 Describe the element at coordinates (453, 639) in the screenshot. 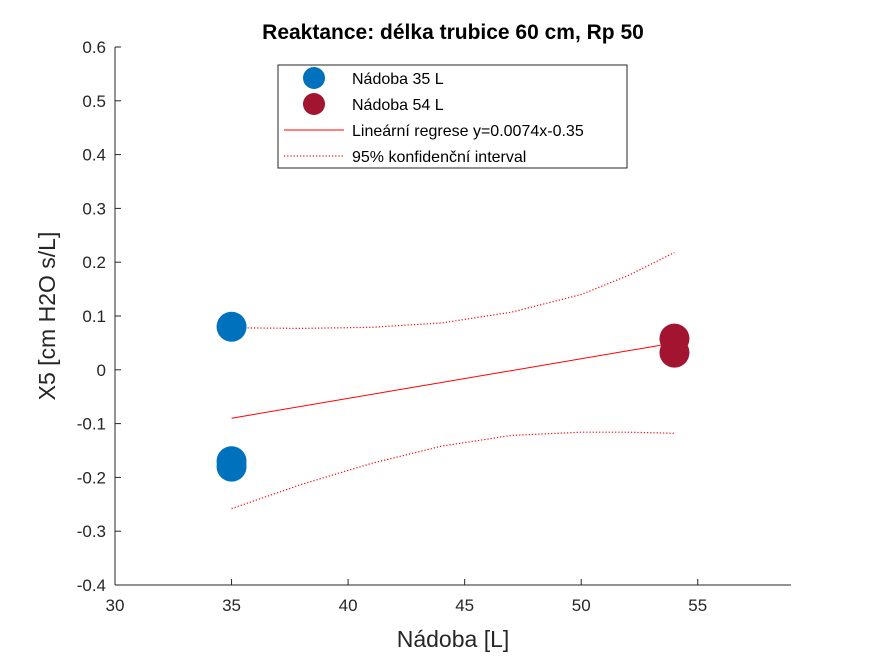

I see `x-axis-title: Nádoba [L]` at that location.